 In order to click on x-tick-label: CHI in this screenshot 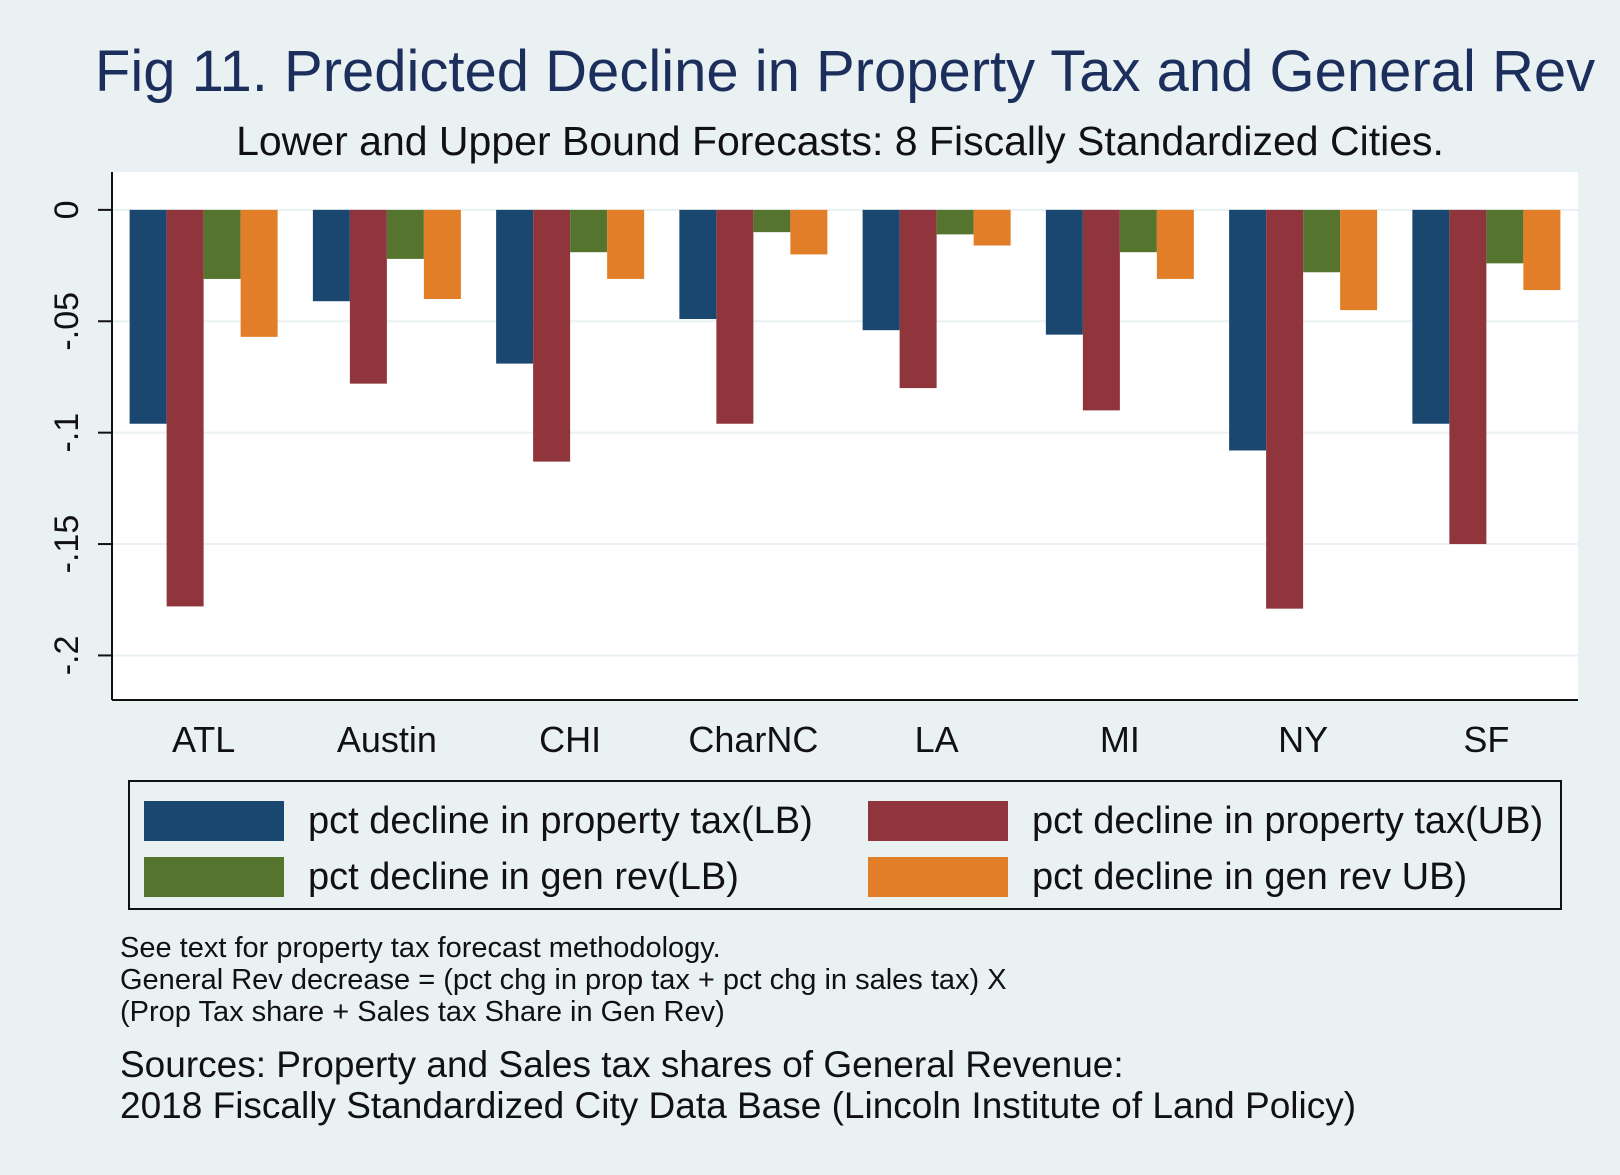, I will do `click(570, 739)`.